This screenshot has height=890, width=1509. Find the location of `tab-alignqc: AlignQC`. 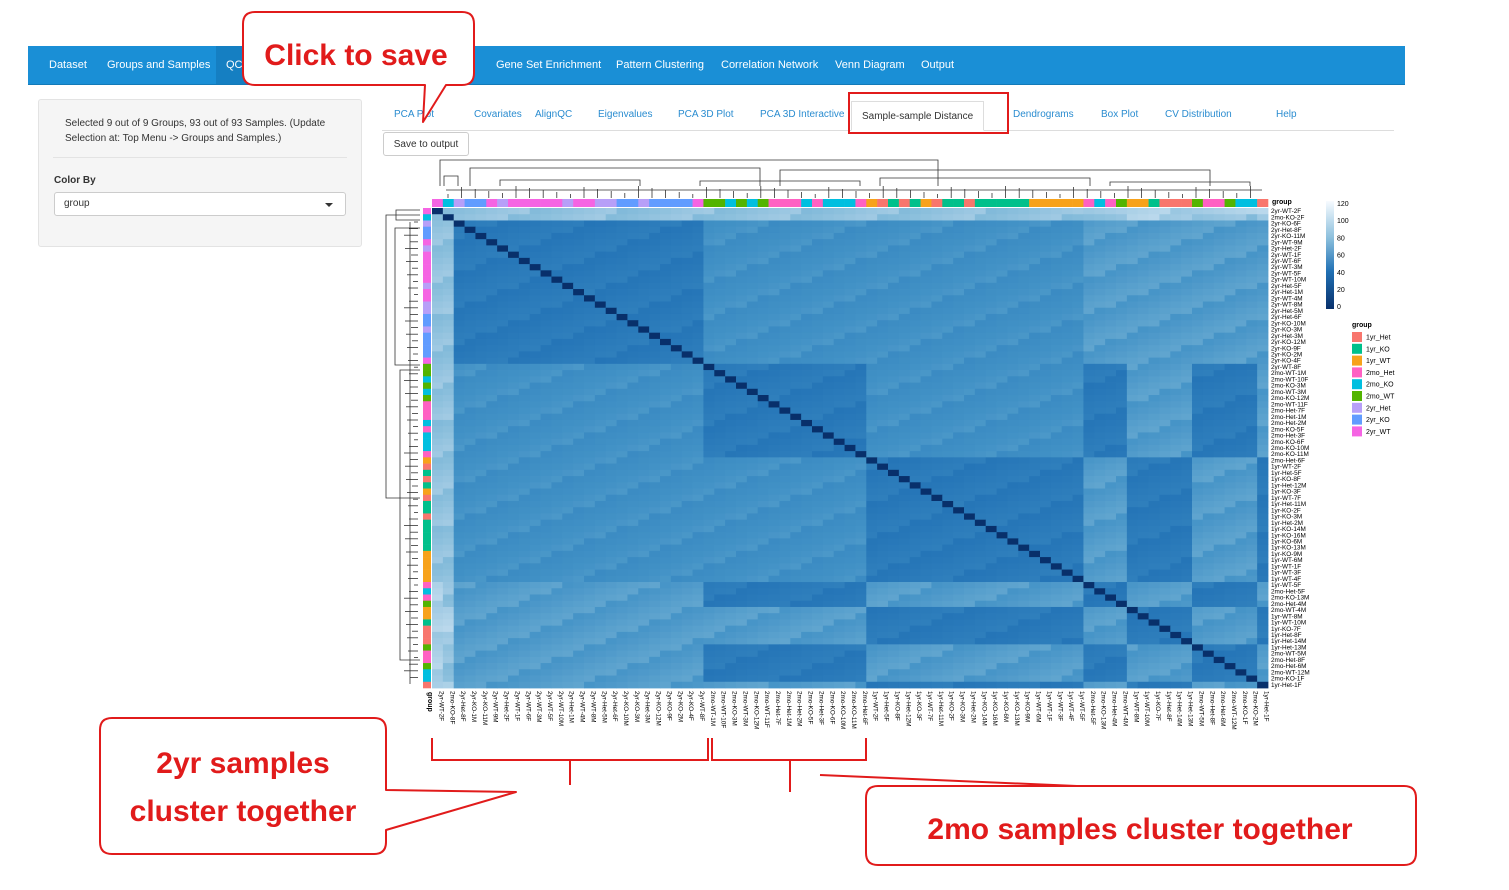

tab-alignqc: AlignQC is located at coordinates (554, 114).